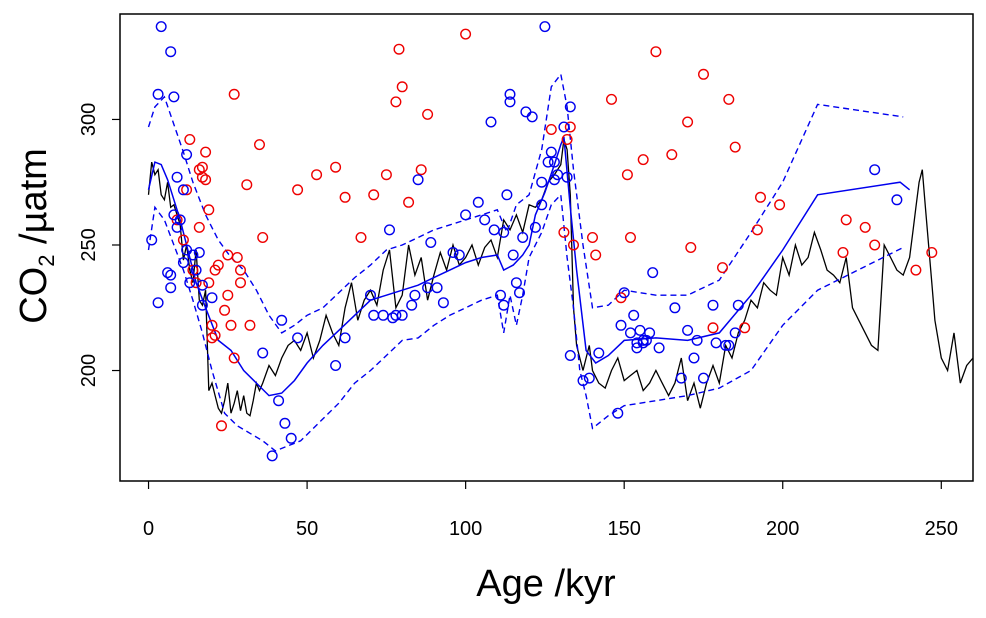 Image resolution: width=986 pixels, height=618 pixels. Describe the element at coordinates (89, 244) in the screenshot. I see `y-tick-label: 250` at that location.